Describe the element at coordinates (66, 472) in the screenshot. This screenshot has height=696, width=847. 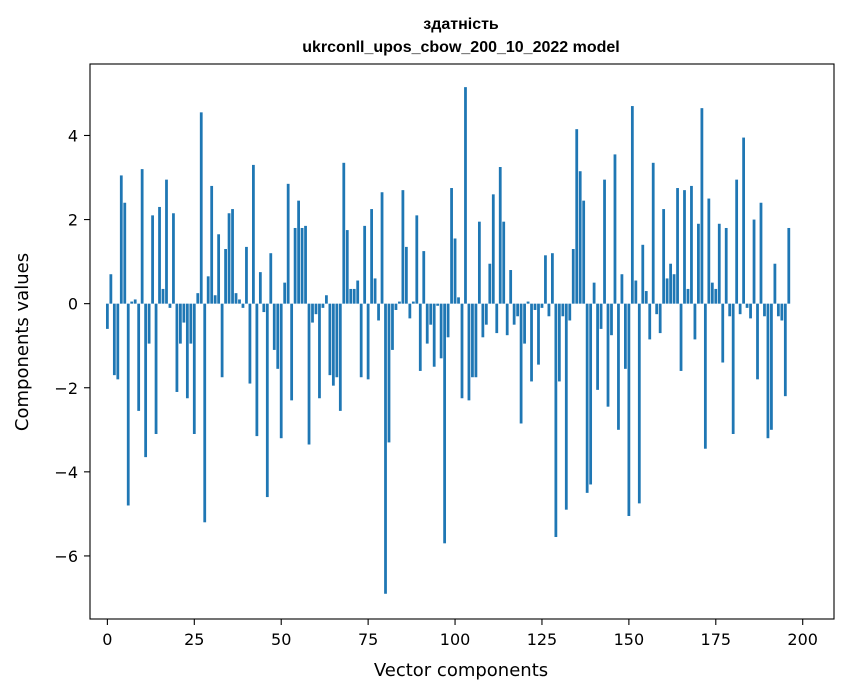
I see `y-tick-label: −4` at that location.